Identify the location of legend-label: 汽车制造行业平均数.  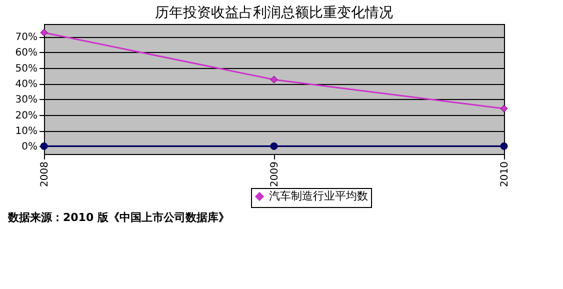
(318, 196).